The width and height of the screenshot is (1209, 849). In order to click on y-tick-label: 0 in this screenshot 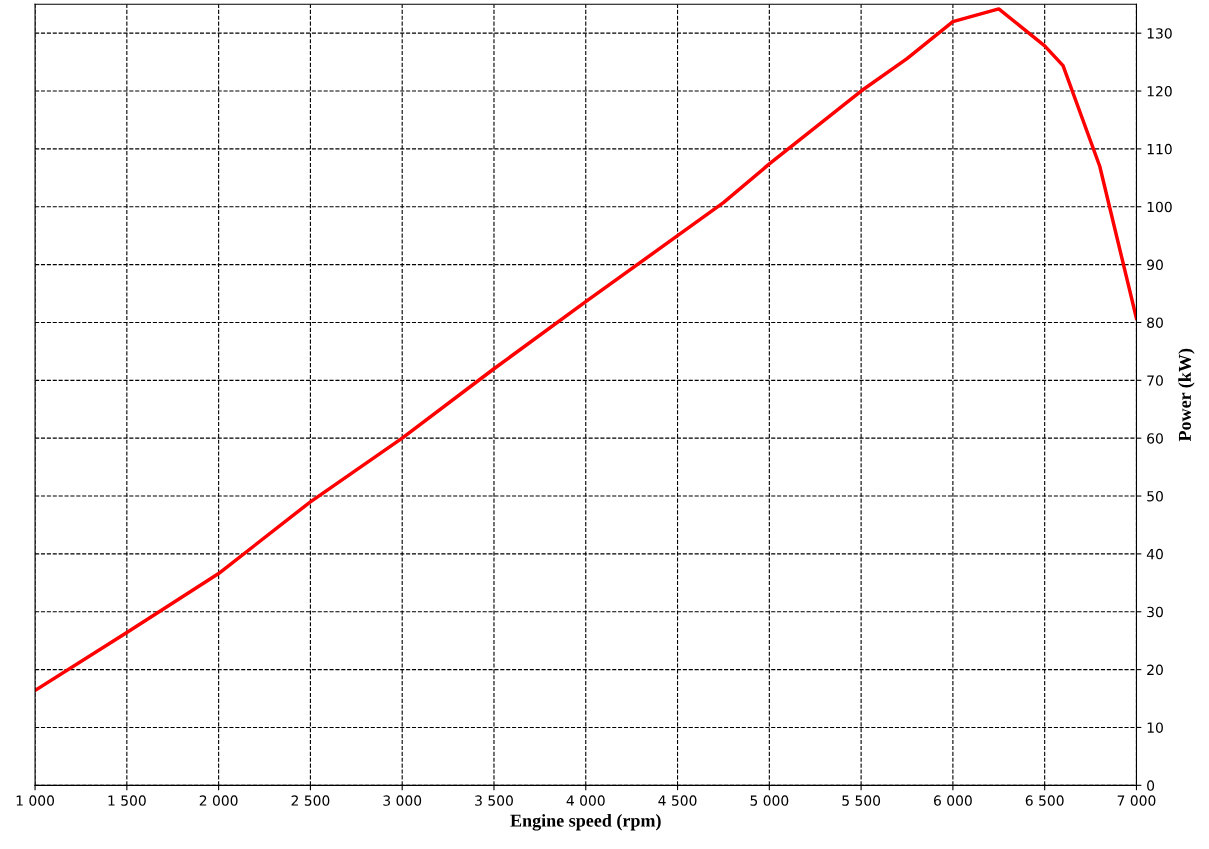, I will do `click(1151, 785)`.